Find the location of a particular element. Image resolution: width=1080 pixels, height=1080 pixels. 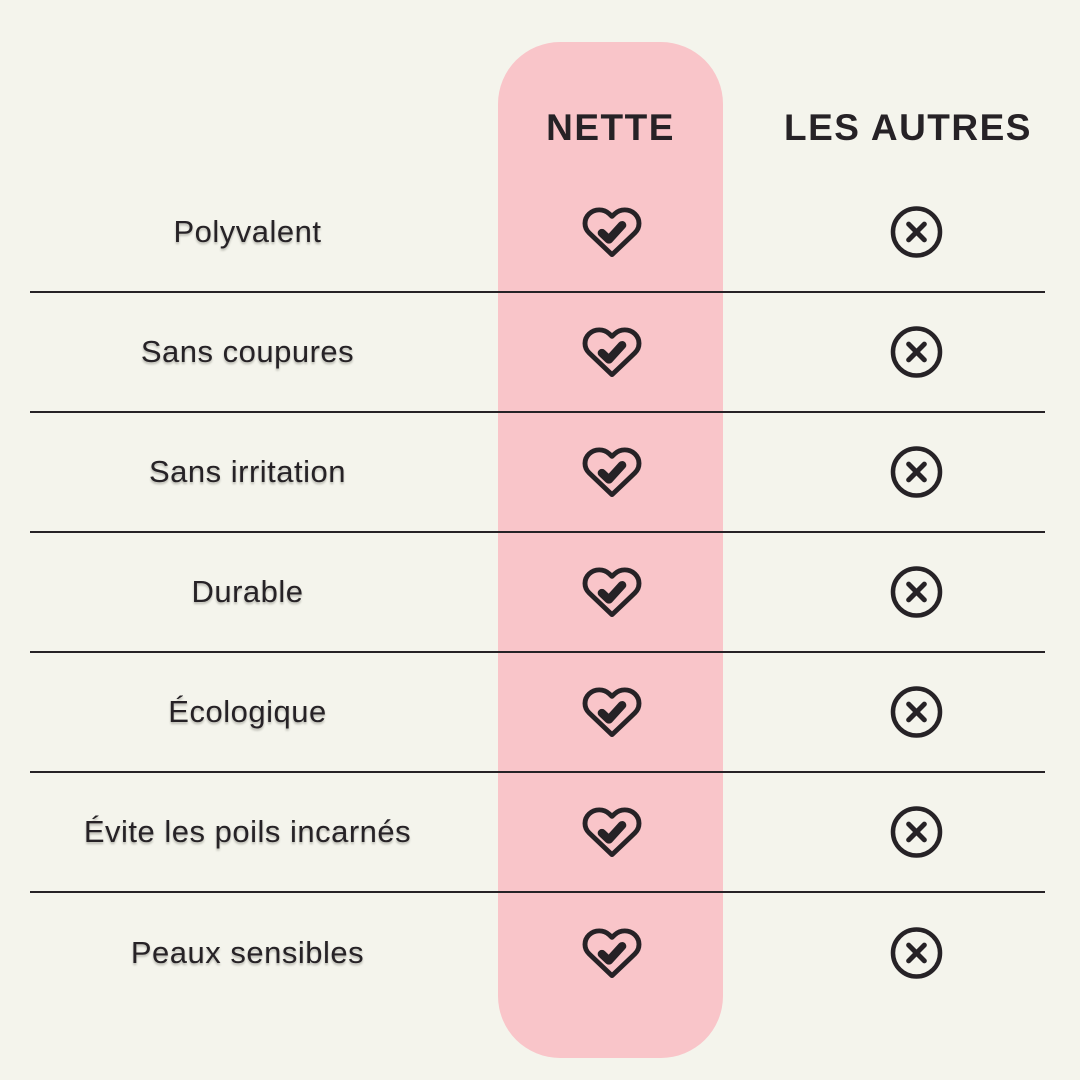

row-label: Sans irritation is located at coordinates (247, 471).